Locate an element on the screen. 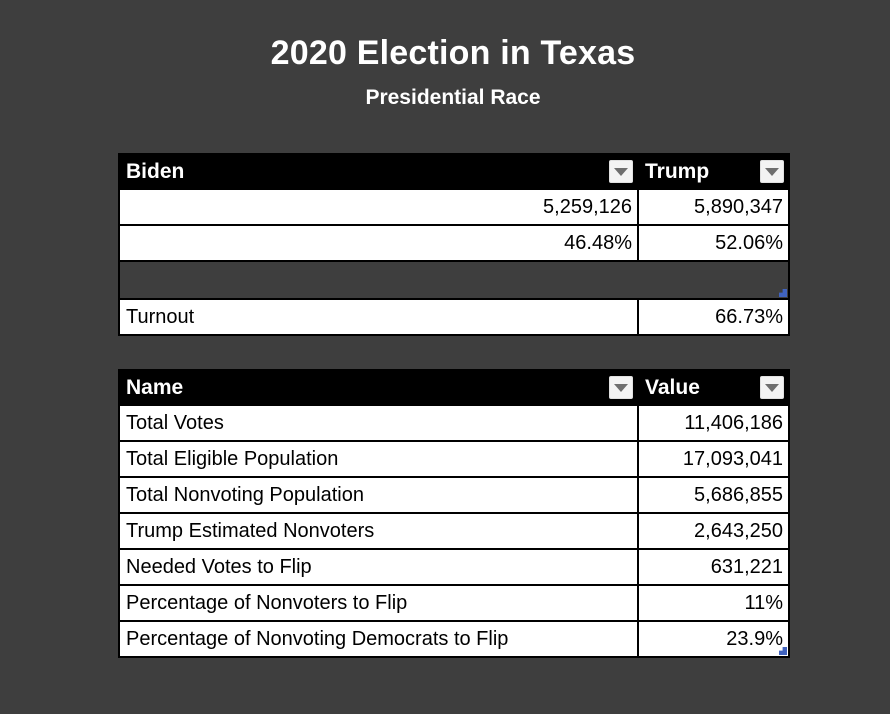  empty-spacer-row is located at coordinates (454, 280).